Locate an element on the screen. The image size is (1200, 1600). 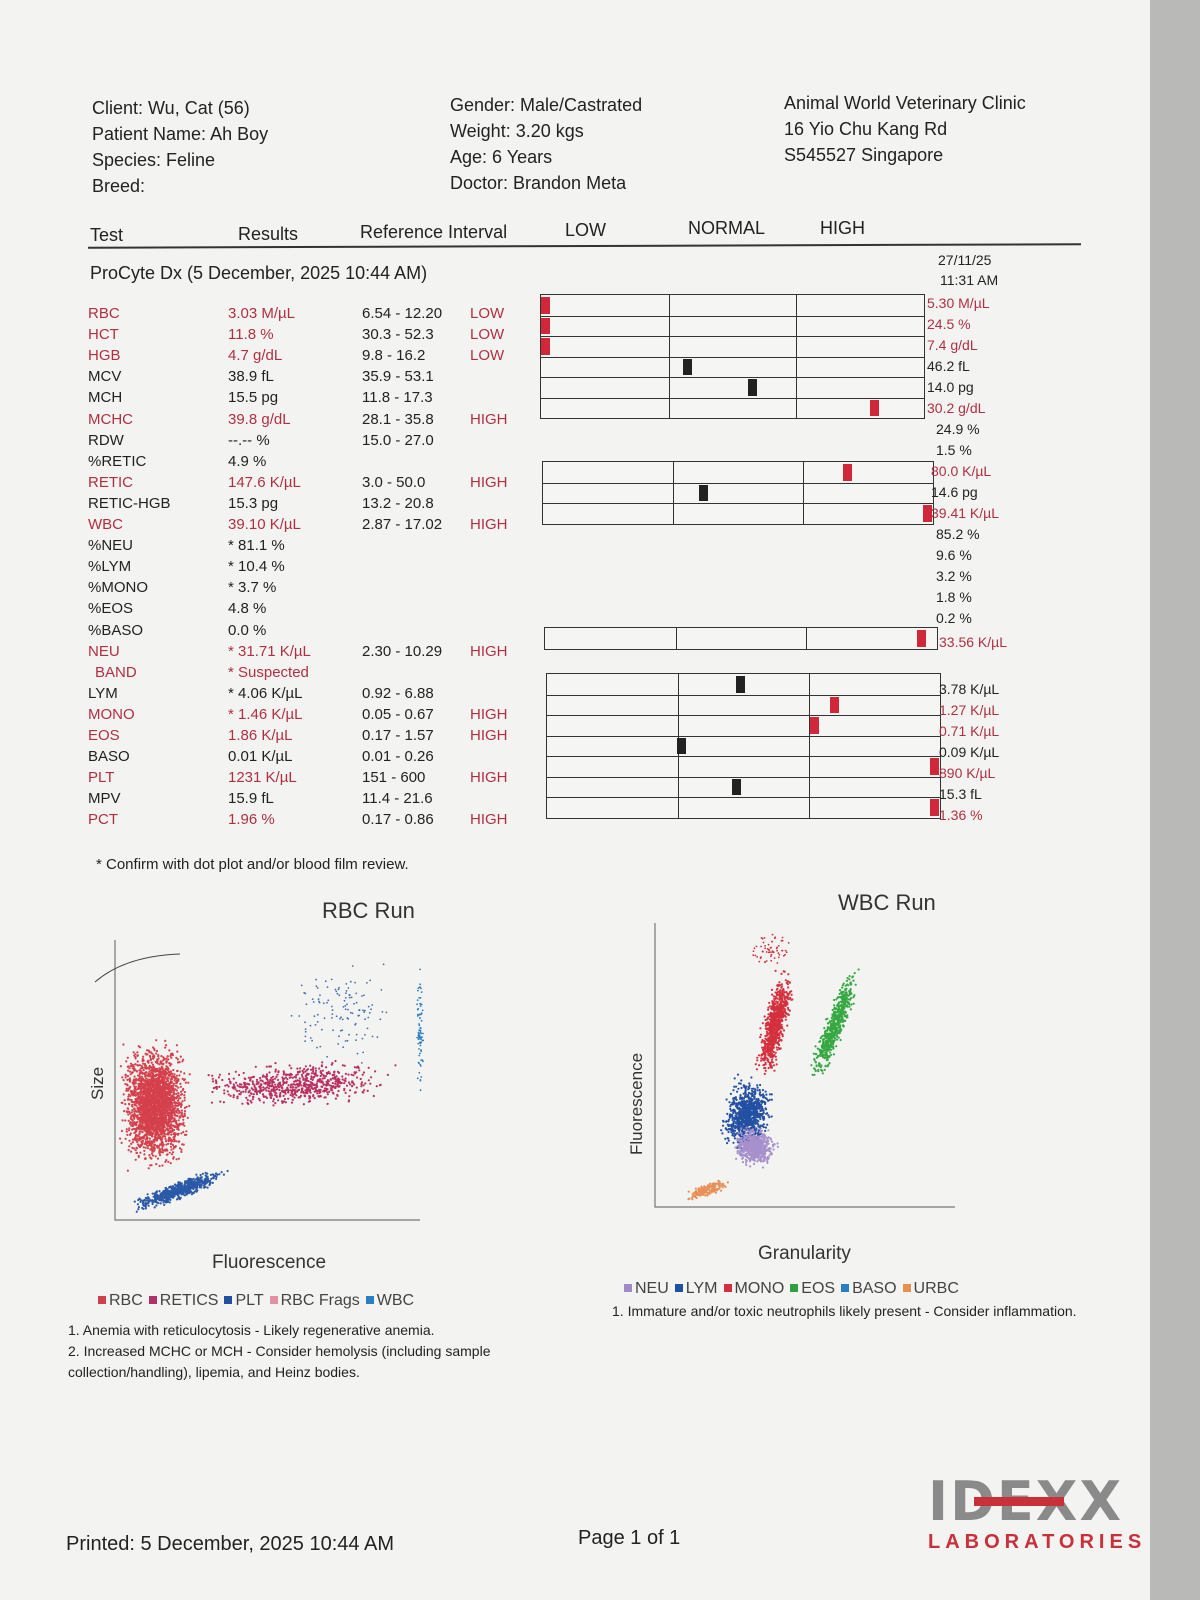
result-value: 11.8 % is located at coordinates (251, 335).